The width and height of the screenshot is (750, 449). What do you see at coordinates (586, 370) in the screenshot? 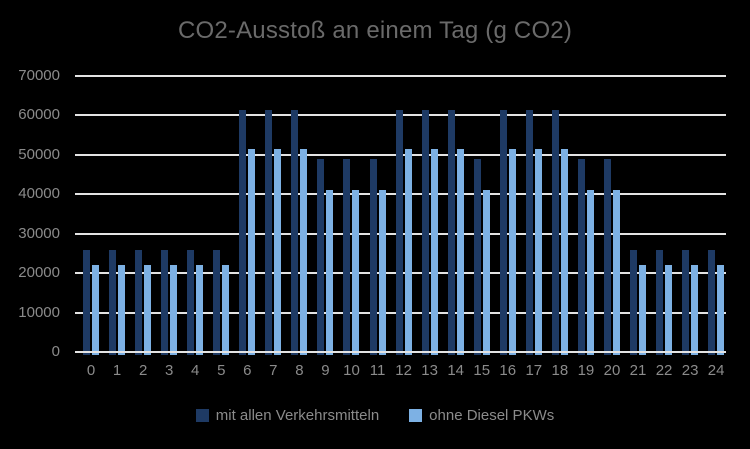
I see `x-axis-tick-label: 19` at bounding box center [586, 370].